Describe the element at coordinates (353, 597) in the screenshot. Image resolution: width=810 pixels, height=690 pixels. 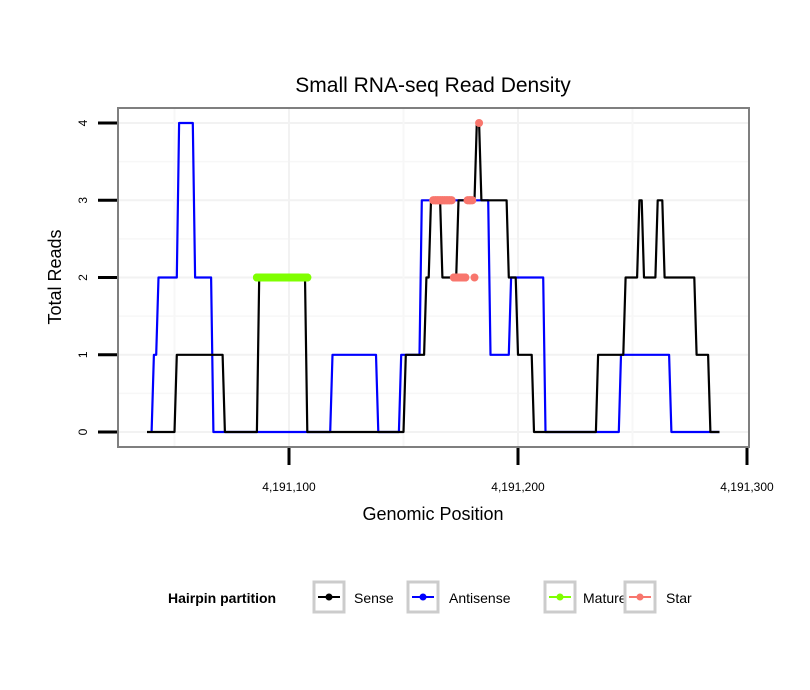
I see `legend-item-sense: Sense` at that location.